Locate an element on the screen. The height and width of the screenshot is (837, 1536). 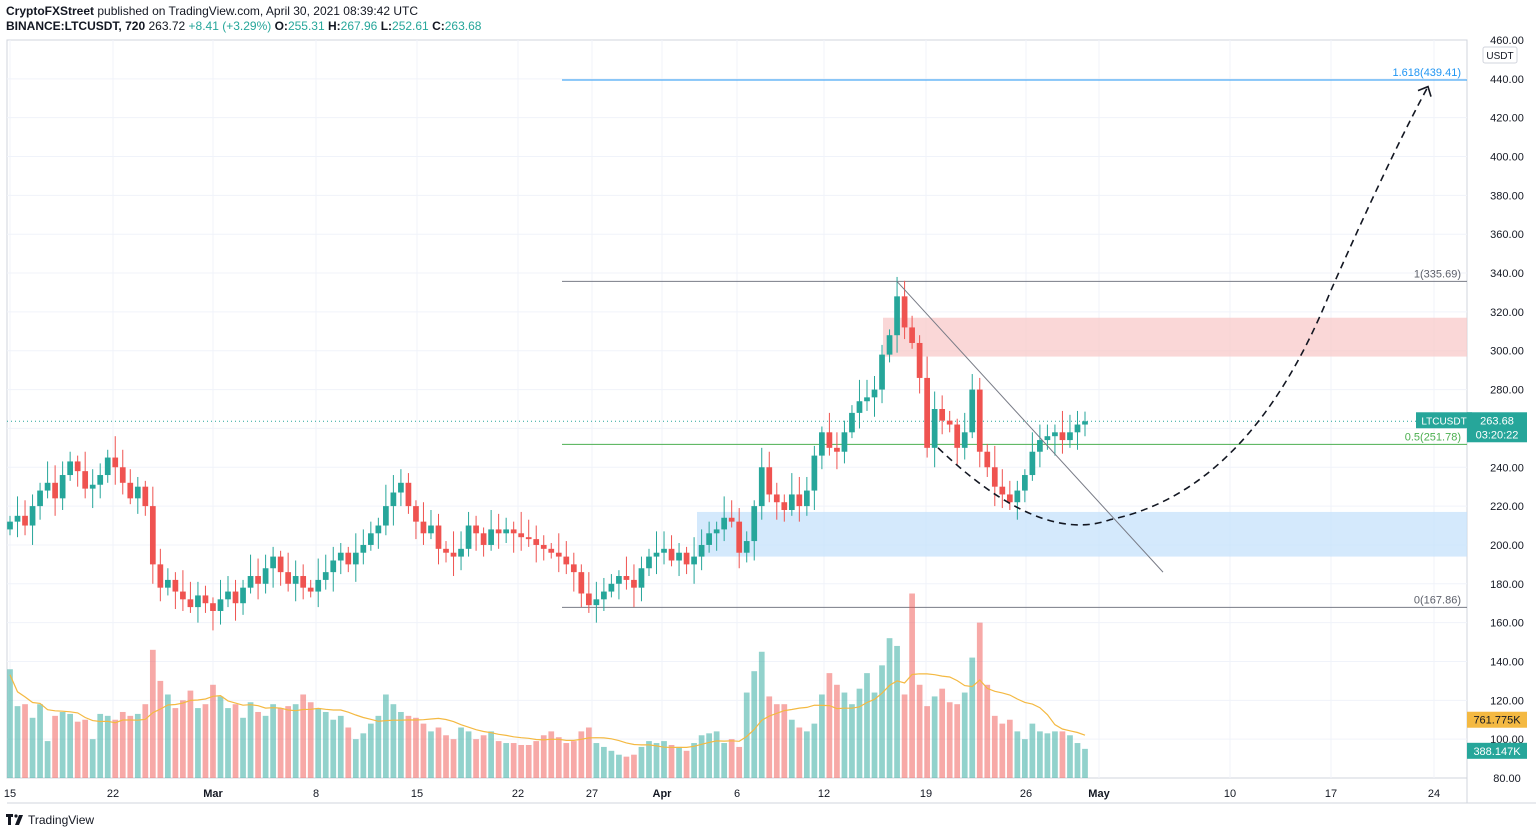
y-tick-label: 420.00 is located at coordinates (1507, 119).